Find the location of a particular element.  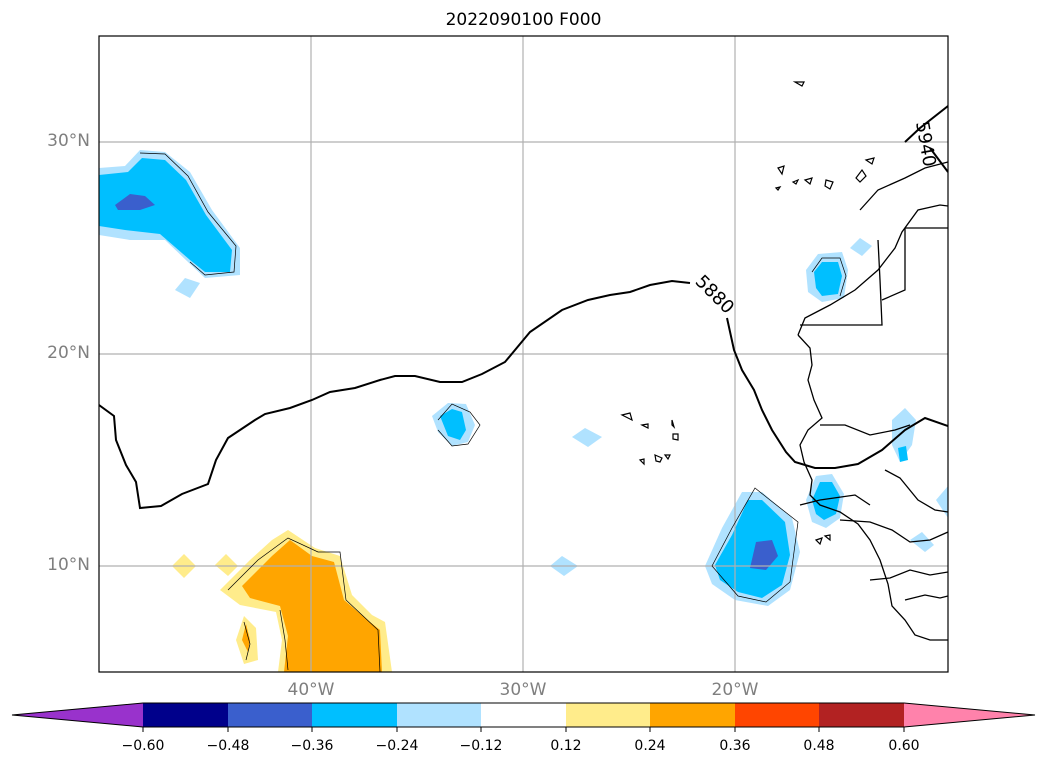

colorbar-label-neg-036: −0.36 is located at coordinates (312, 746).